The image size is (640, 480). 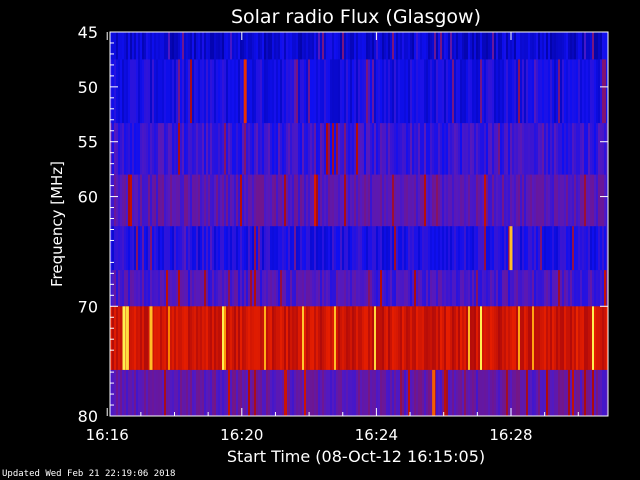 I want to click on chart-title: Solar radio Flux (Glasgow), so click(x=356, y=17).